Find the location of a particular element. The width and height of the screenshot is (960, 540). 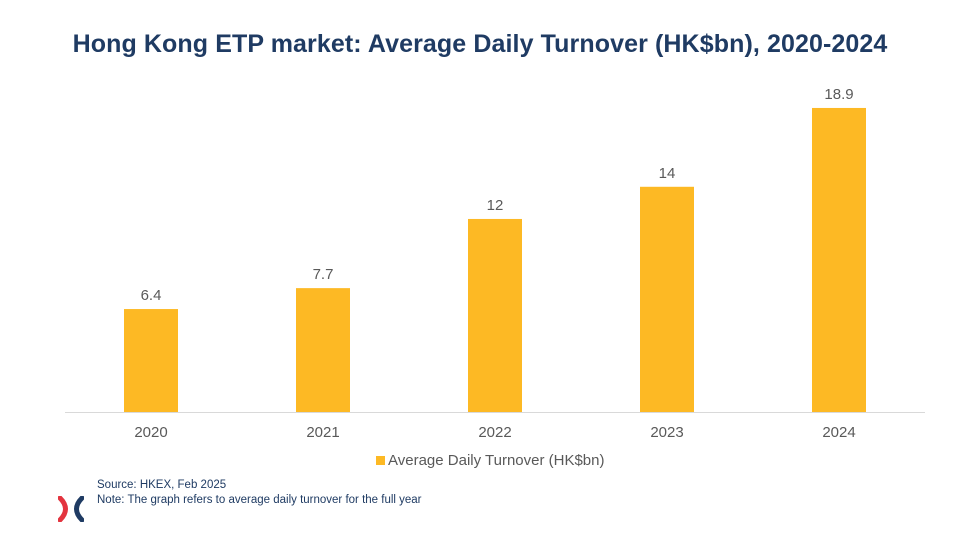

legend: Average Daily Turnover (HK$bn) is located at coordinates (490, 460).